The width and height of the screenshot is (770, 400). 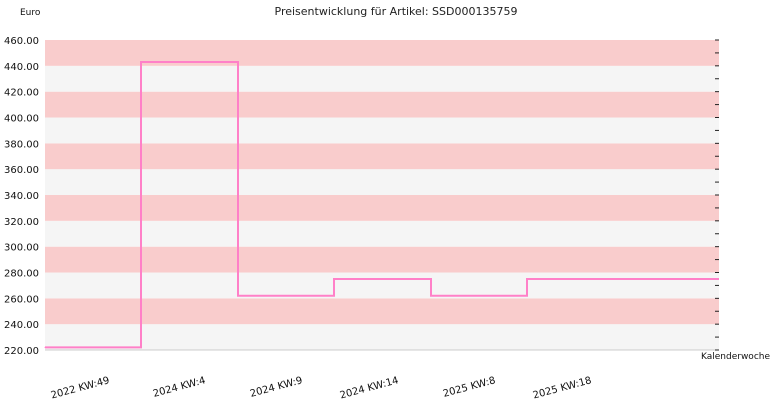 I want to click on x-axis-unit-label: Kalenderwoche, so click(x=735, y=357).